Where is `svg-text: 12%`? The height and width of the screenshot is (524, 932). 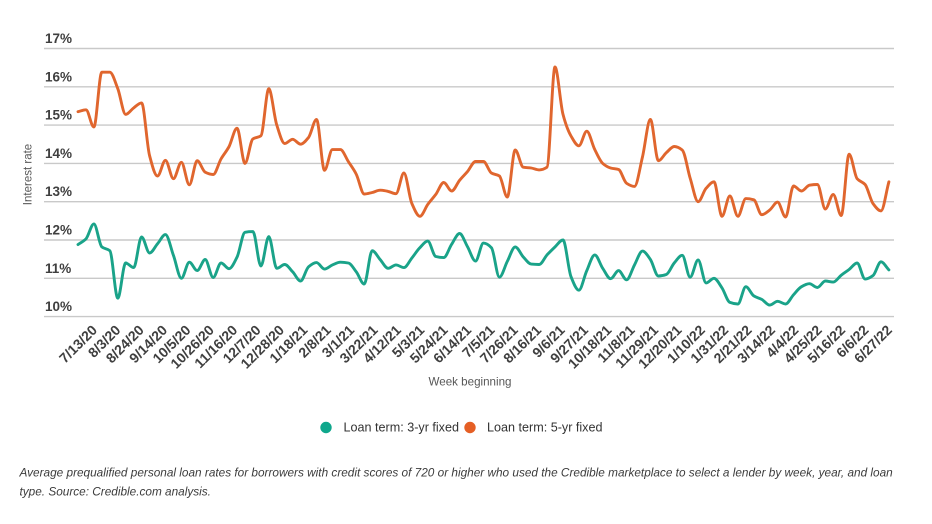
svg-text: 12% is located at coordinates (58, 230).